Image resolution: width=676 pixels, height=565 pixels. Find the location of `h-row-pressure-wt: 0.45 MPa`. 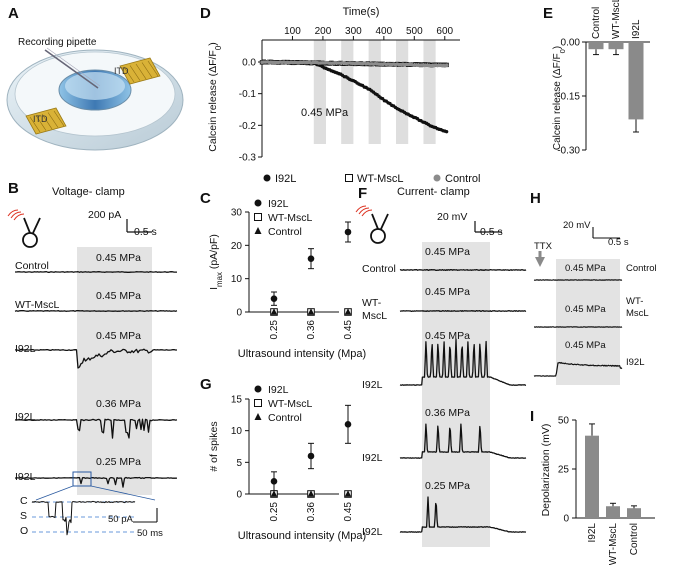

h-row-pressure-wt: 0.45 MPa is located at coordinates (585, 309).